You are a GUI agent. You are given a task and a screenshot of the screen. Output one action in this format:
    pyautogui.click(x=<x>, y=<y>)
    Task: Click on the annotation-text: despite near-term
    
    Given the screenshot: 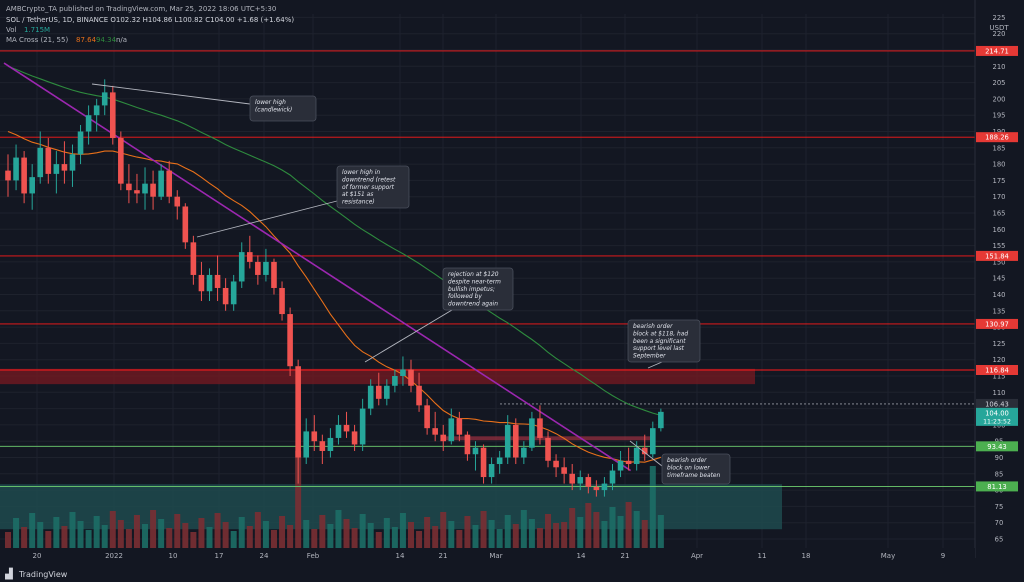 What is the action you would take?
    pyautogui.click(x=474, y=282)
    